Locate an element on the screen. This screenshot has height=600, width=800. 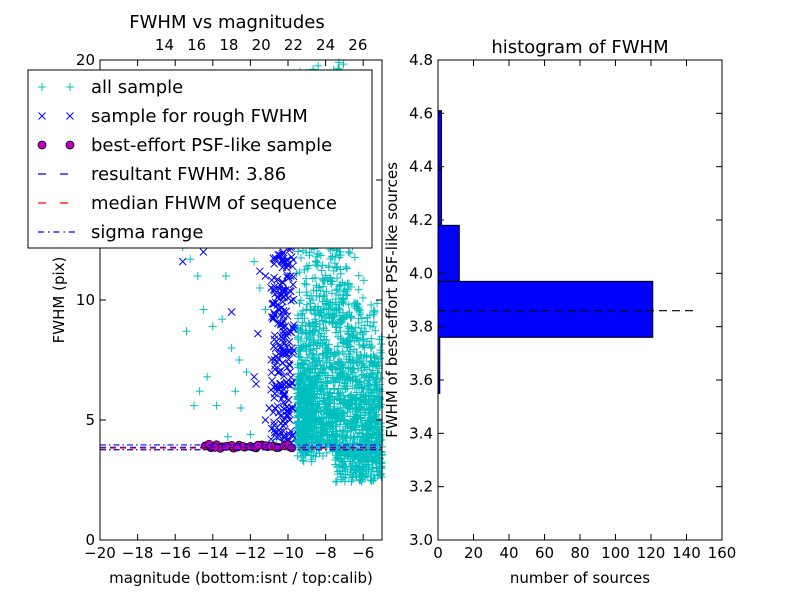
top-tick-label: 16 is located at coordinates (196, 45).